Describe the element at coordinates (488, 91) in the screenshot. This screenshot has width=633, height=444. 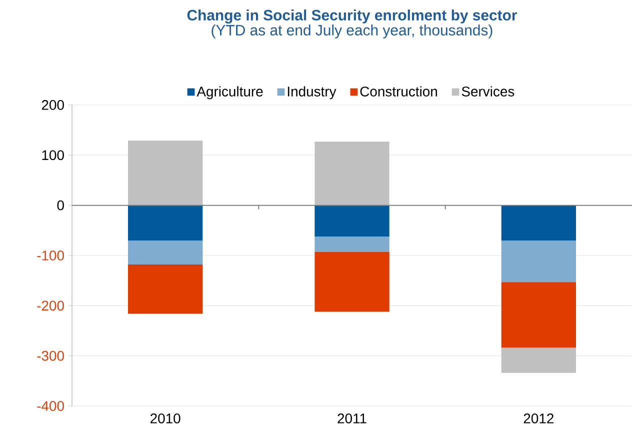
I see `legend-label: Services` at that location.